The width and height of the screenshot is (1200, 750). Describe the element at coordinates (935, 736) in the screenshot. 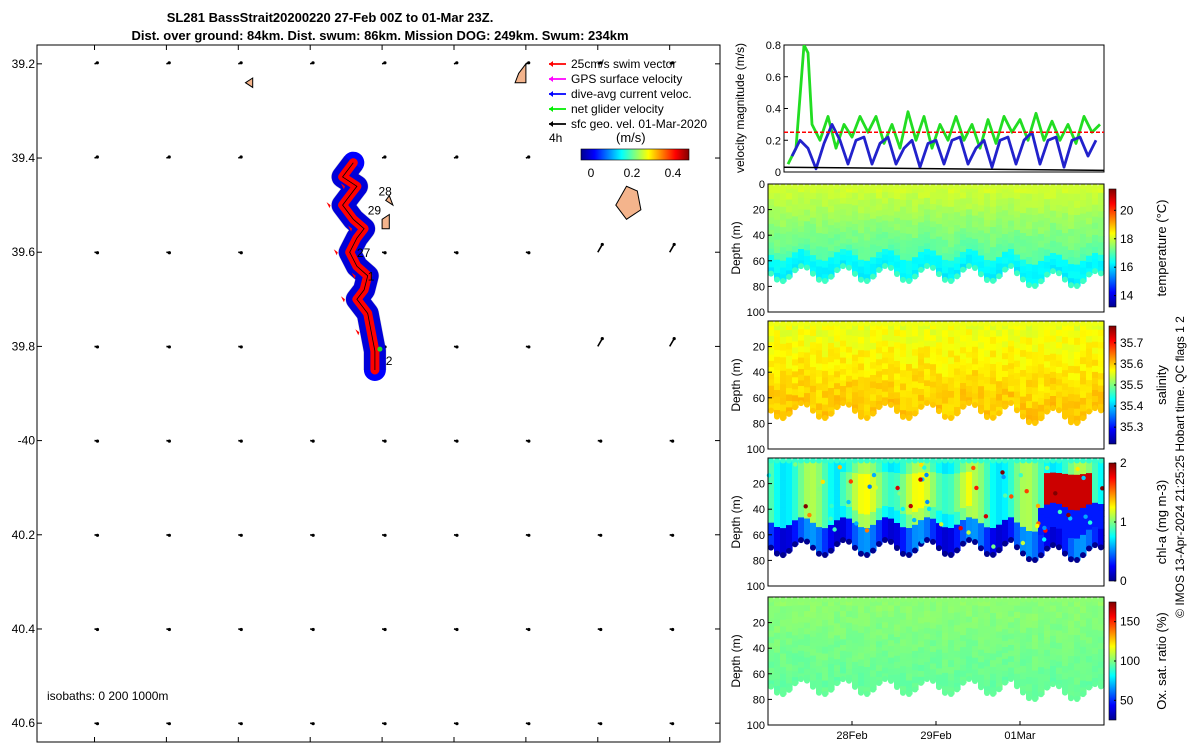

I see `time-xtick-label: 29Feb` at that location.